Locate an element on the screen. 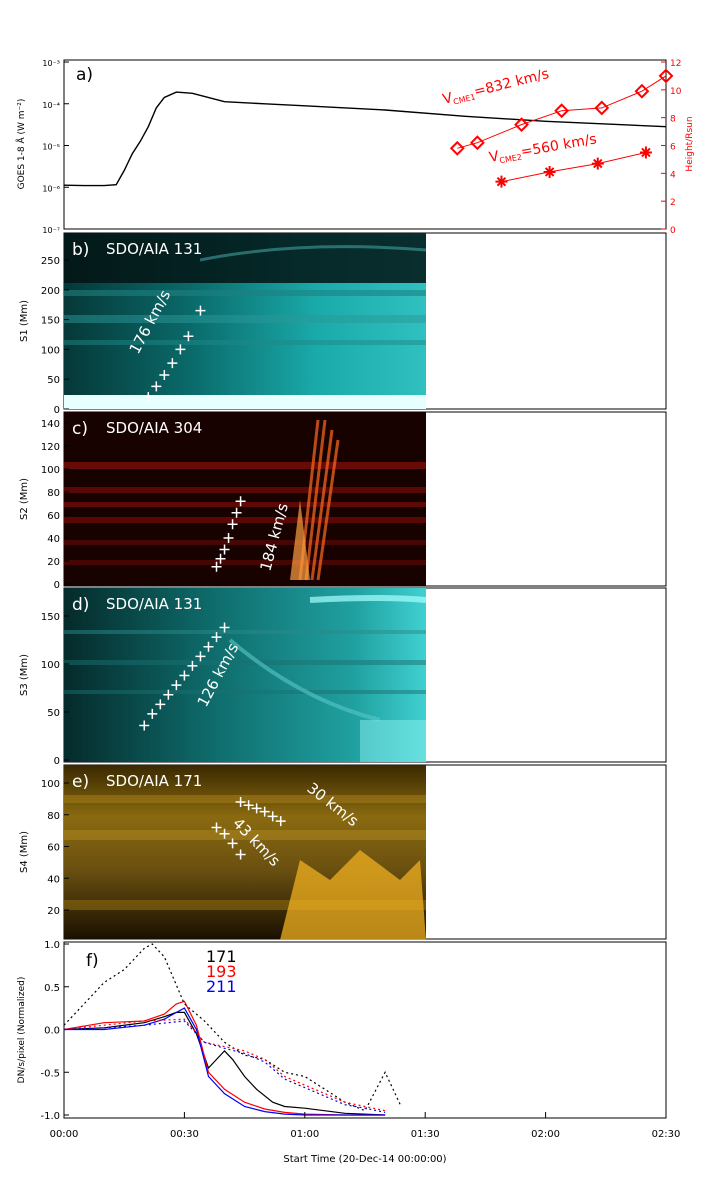 The width and height of the screenshot is (708, 1179). time-tick-label: 01:30 is located at coordinates (425, 1134).